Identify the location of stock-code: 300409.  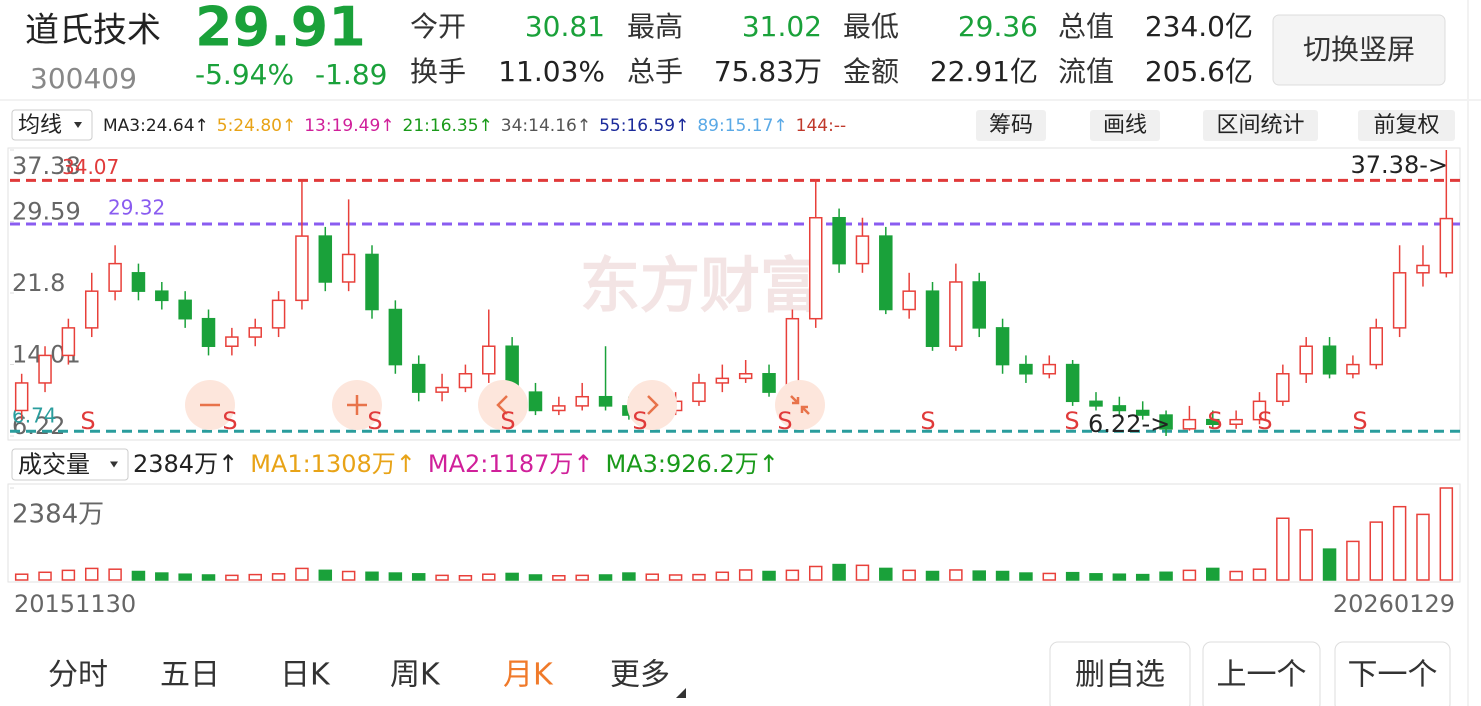
(83, 78).